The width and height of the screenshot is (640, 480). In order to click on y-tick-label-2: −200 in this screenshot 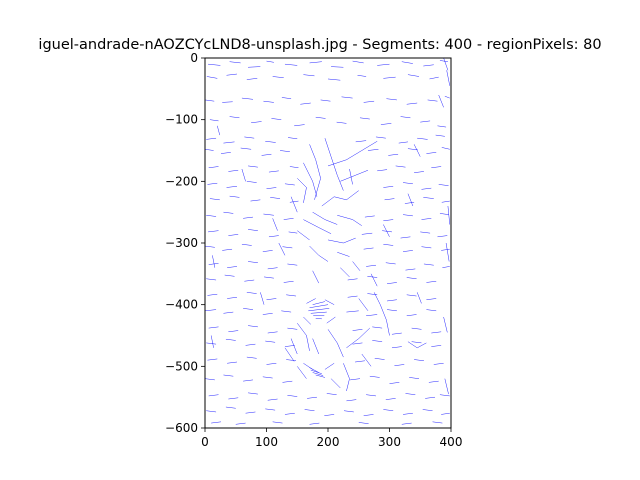, I will do `click(181, 181)`.